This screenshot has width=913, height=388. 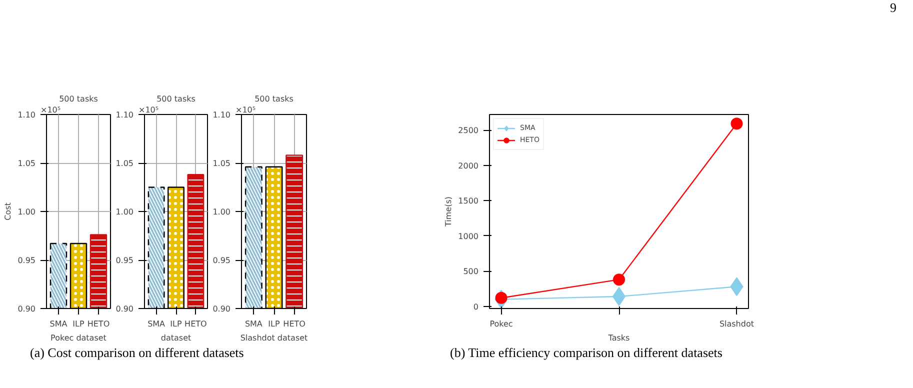 What do you see at coordinates (78, 338) in the screenshot?
I see `x-axis-title: Pokec dataset` at bounding box center [78, 338].